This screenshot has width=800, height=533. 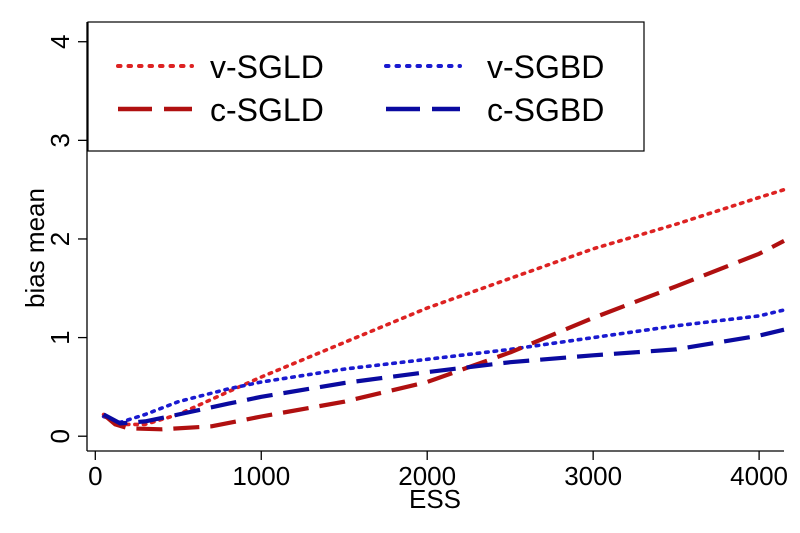 What do you see at coordinates (427, 476) in the screenshot?
I see `x-tick-label: 2000` at bounding box center [427, 476].